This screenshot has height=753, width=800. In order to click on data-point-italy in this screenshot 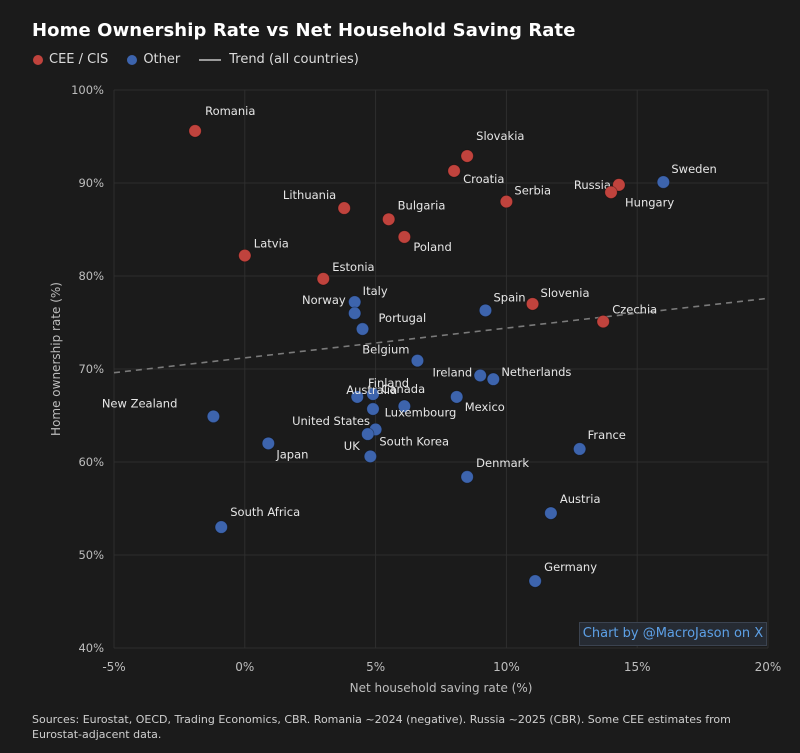, I will do `click(355, 302)`.